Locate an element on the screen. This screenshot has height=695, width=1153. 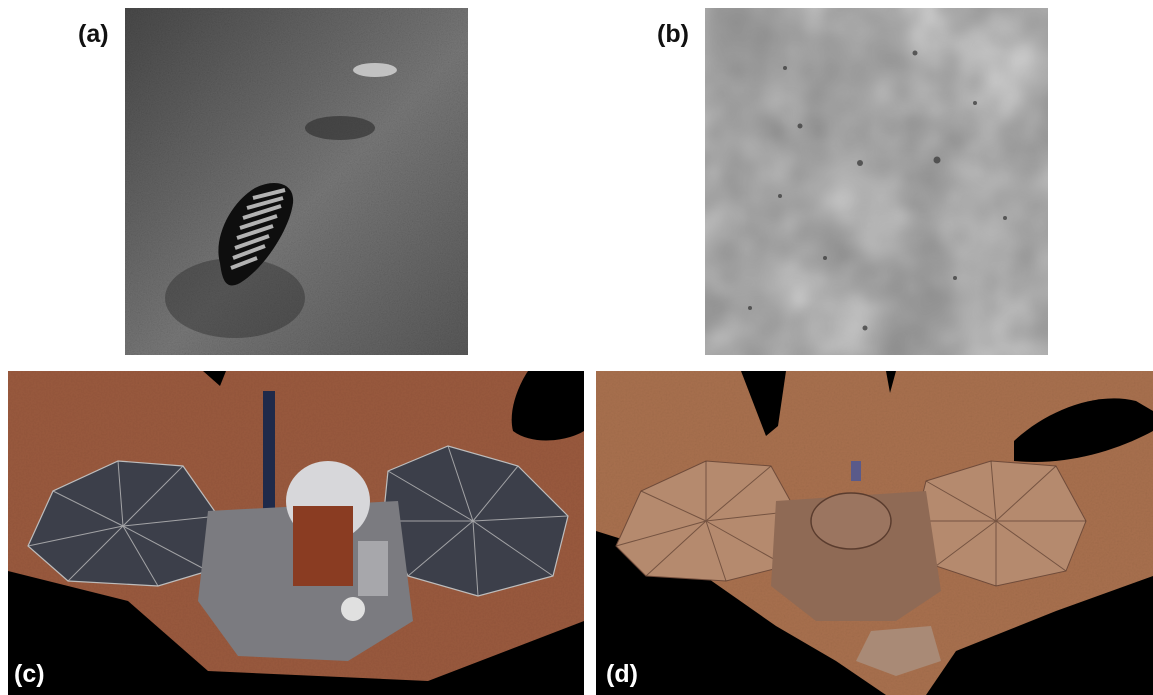
crater-surface-image is located at coordinates (876, 181).